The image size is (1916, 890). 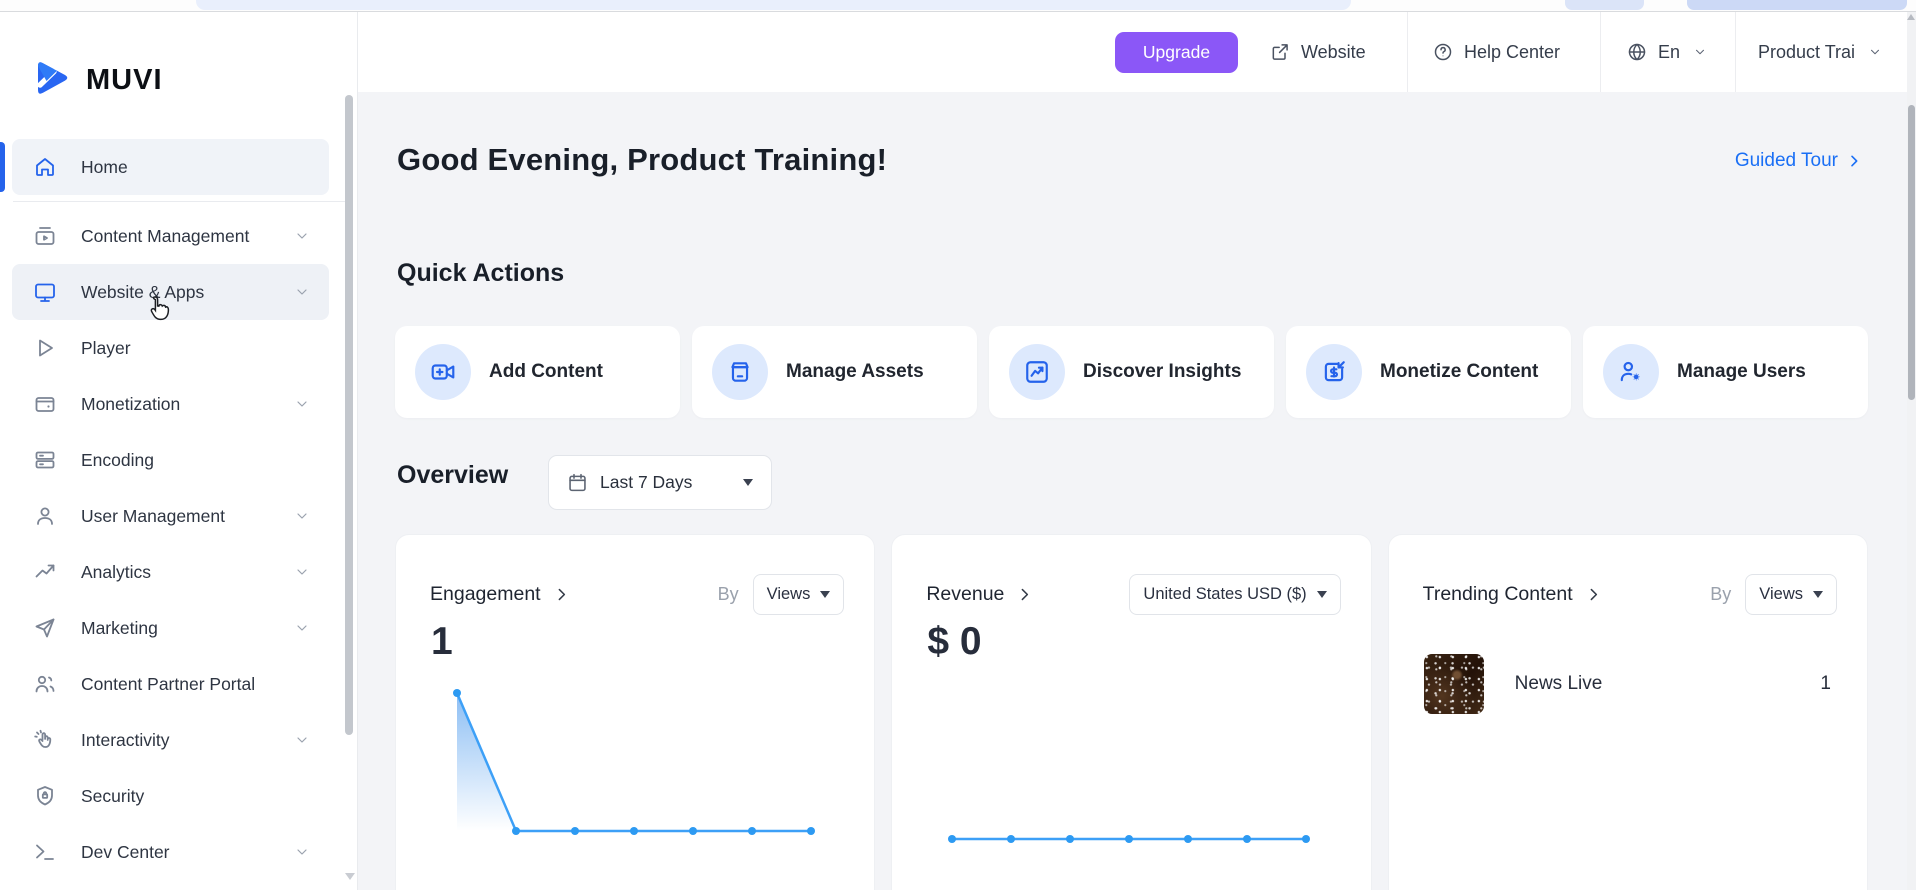 I want to click on sidebar-item-monetization: Monetization, so click(x=178, y=404).